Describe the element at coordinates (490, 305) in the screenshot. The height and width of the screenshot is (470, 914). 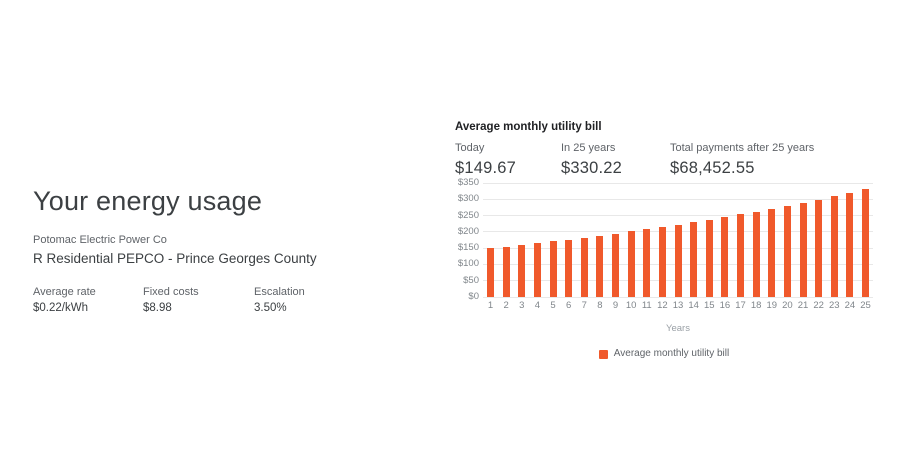
I see `x-tick-label: 1` at that location.